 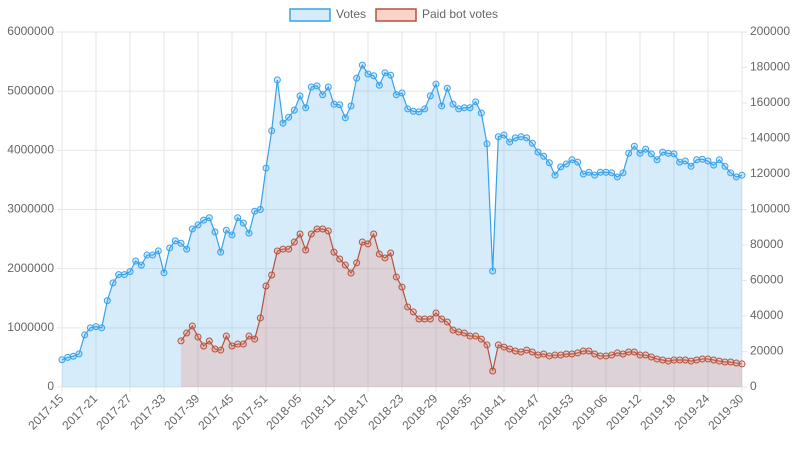 I want to click on x-tick-label: 2017-21, so click(x=79, y=411).